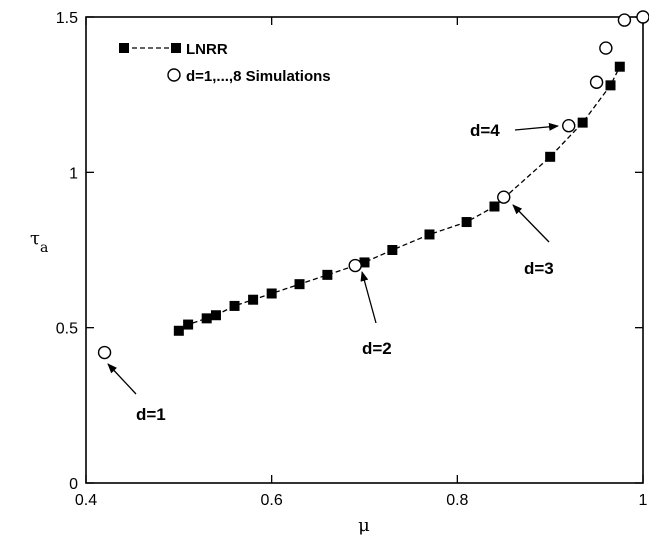 The height and width of the screenshot is (541, 649). What do you see at coordinates (225, 63) in the screenshot?
I see `legend: LNRR d=1,...,8 Simulations` at bounding box center [225, 63].